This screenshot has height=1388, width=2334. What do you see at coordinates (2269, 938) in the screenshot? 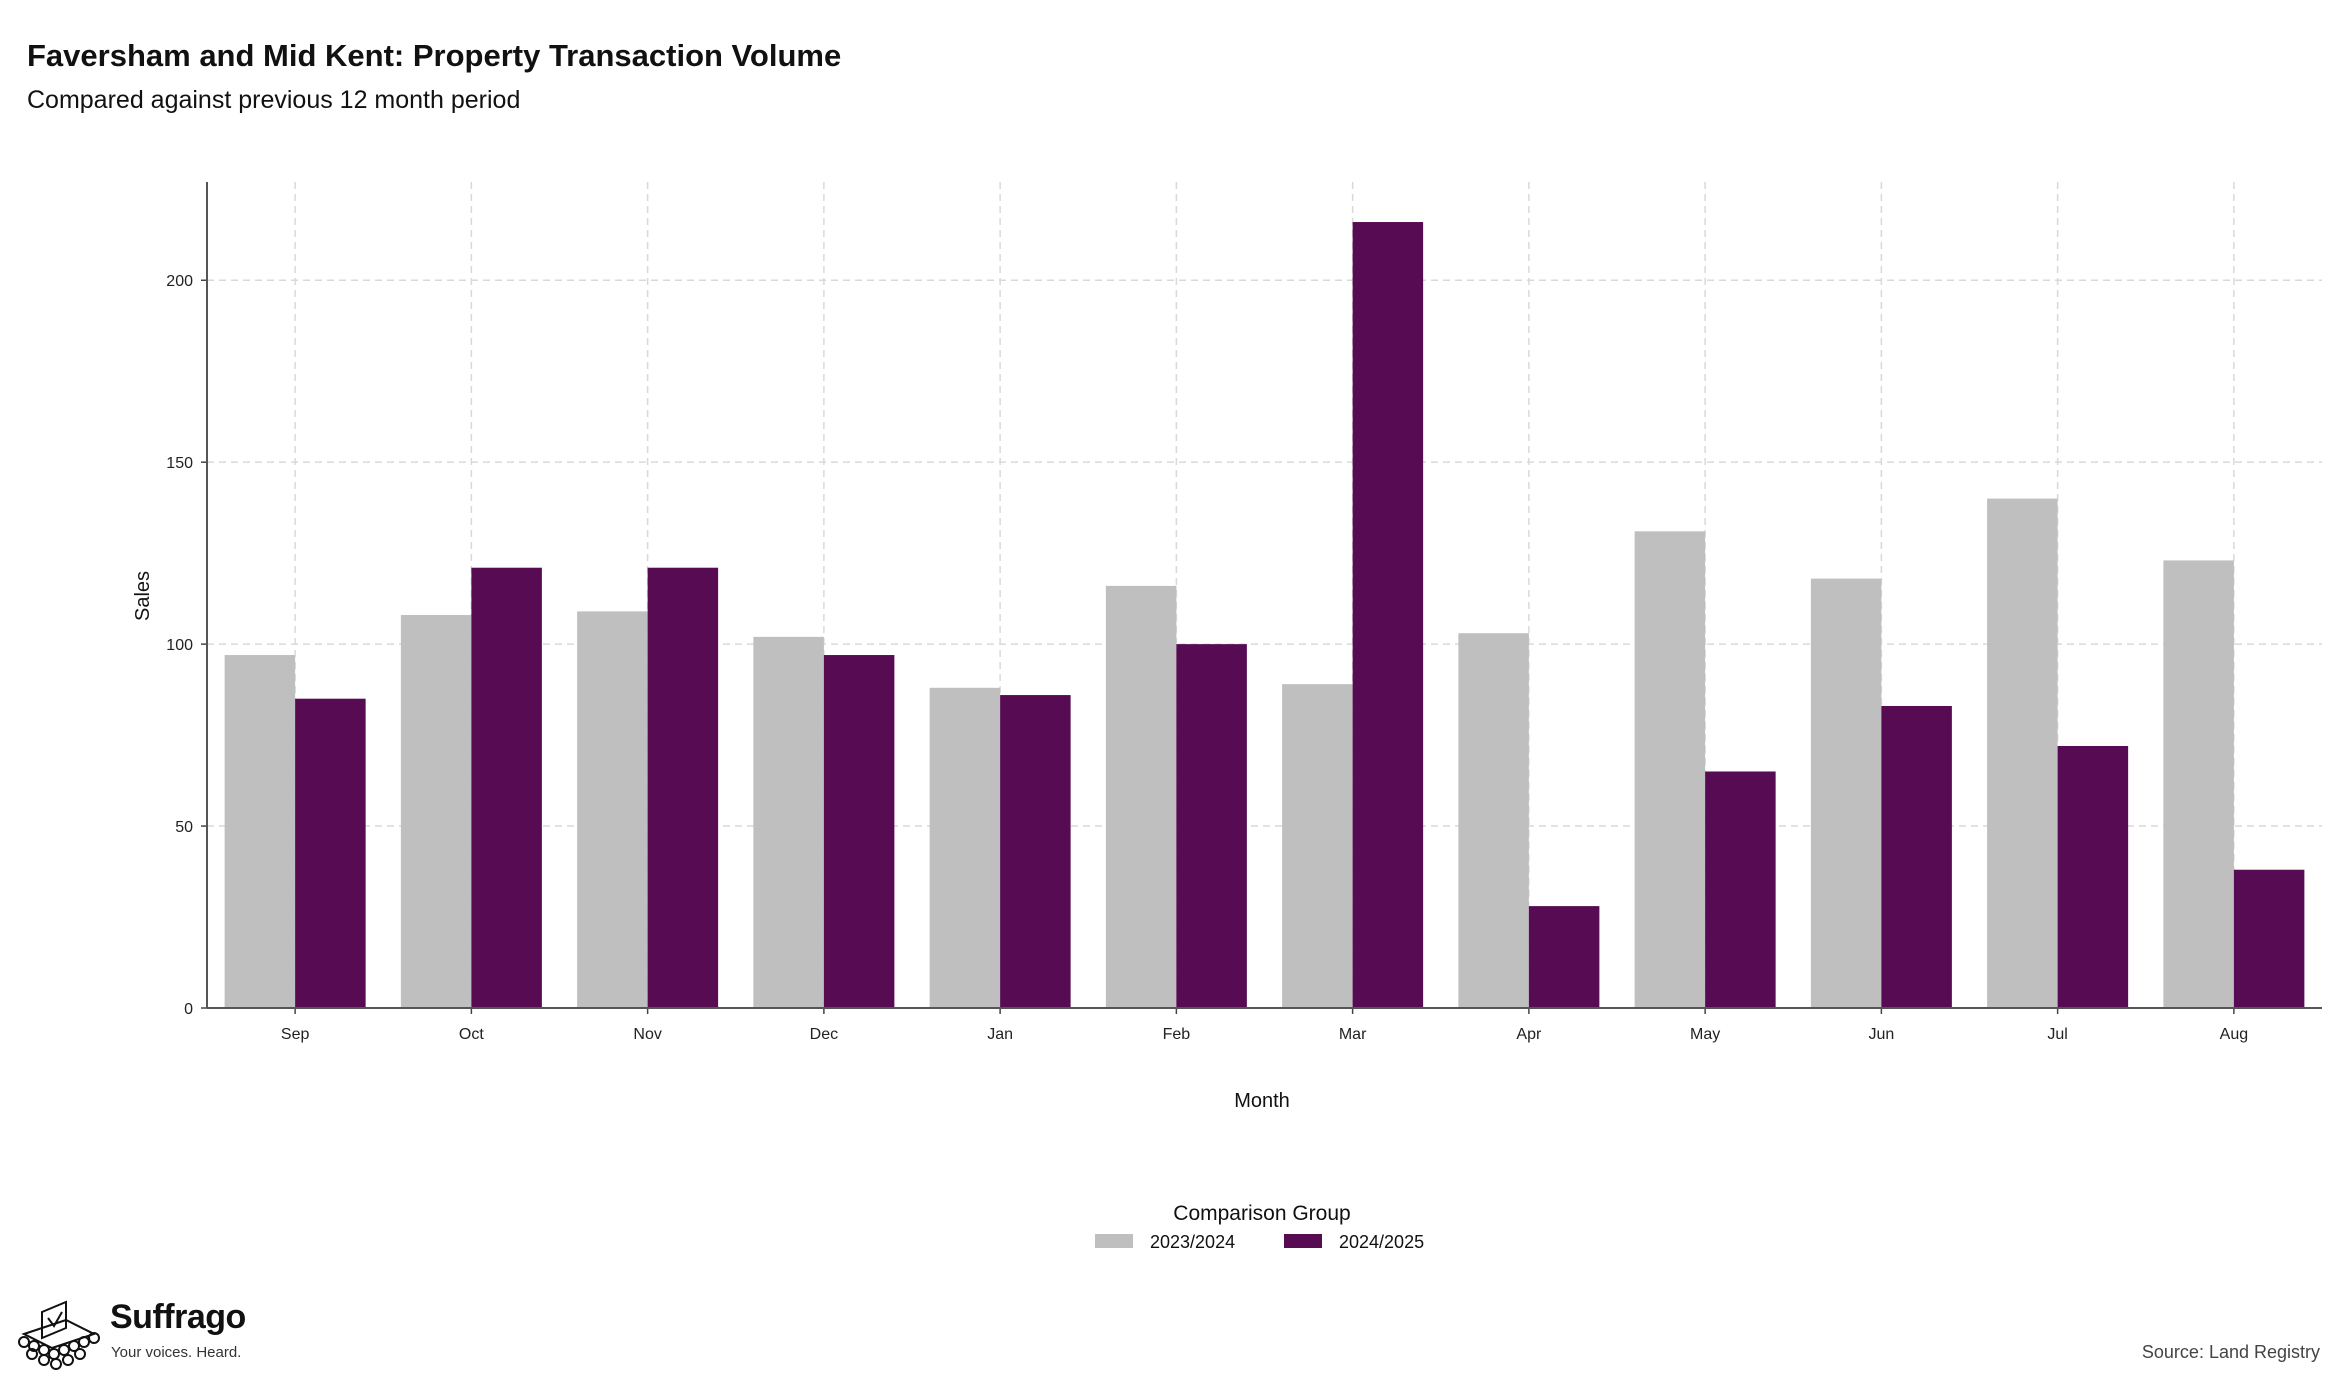
I see `bar-2024-2025-aug` at bounding box center [2269, 938].